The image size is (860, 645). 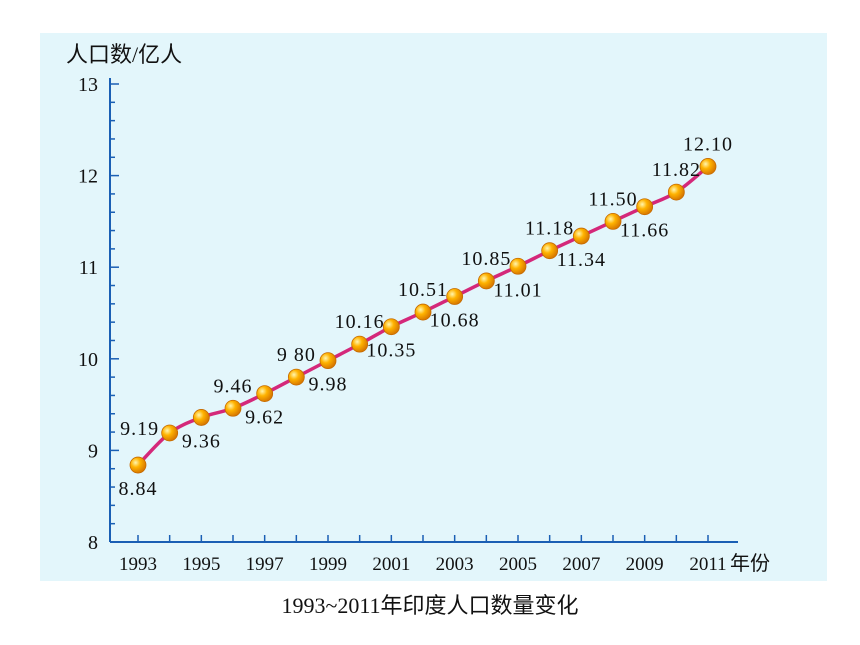 What do you see at coordinates (201, 564) in the screenshot?
I see `x-tick-label: 1995` at bounding box center [201, 564].